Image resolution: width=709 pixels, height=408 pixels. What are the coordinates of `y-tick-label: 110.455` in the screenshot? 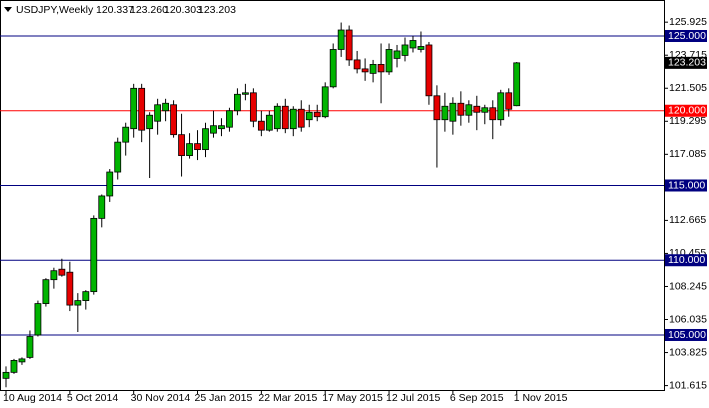 It's located at (687, 253).